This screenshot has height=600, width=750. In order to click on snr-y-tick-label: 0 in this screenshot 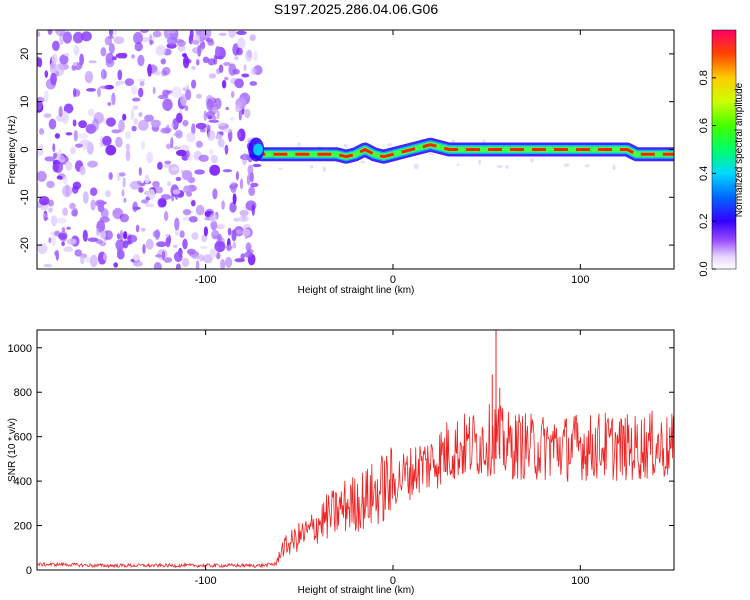, I will do `click(29, 571)`.